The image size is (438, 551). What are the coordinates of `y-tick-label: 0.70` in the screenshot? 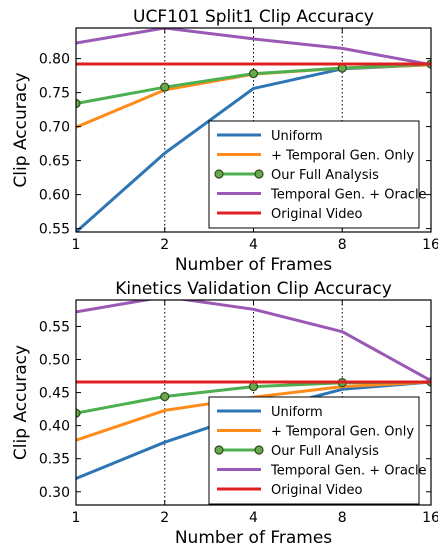 It's located at (54, 128).